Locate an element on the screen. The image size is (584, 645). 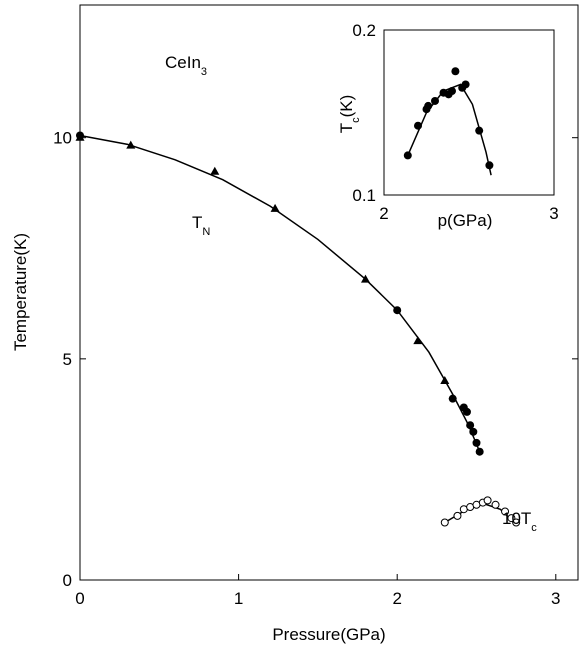
y-tick-label: 0.2 is located at coordinates (364, 30).